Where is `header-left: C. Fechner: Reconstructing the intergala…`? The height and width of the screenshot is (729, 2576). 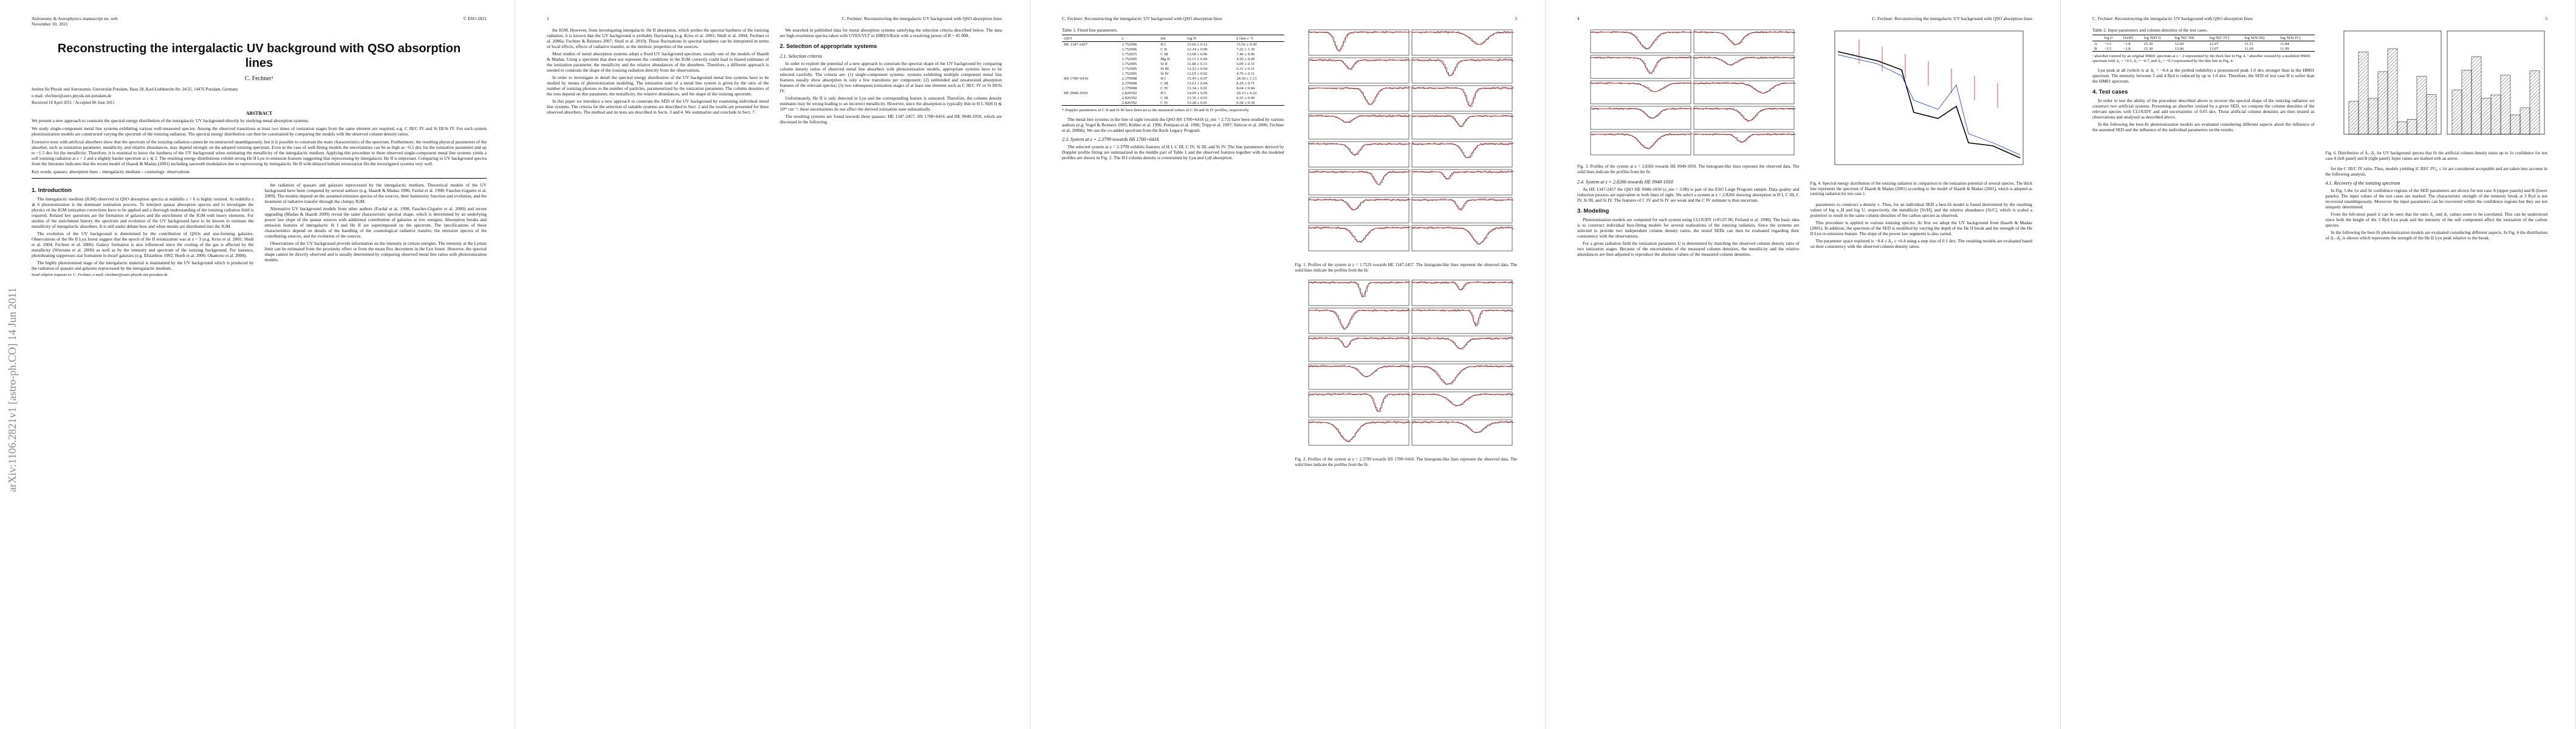 header-left: C. Fechner: Reconstructing the intergala… is located at coordinates (1142, 19).